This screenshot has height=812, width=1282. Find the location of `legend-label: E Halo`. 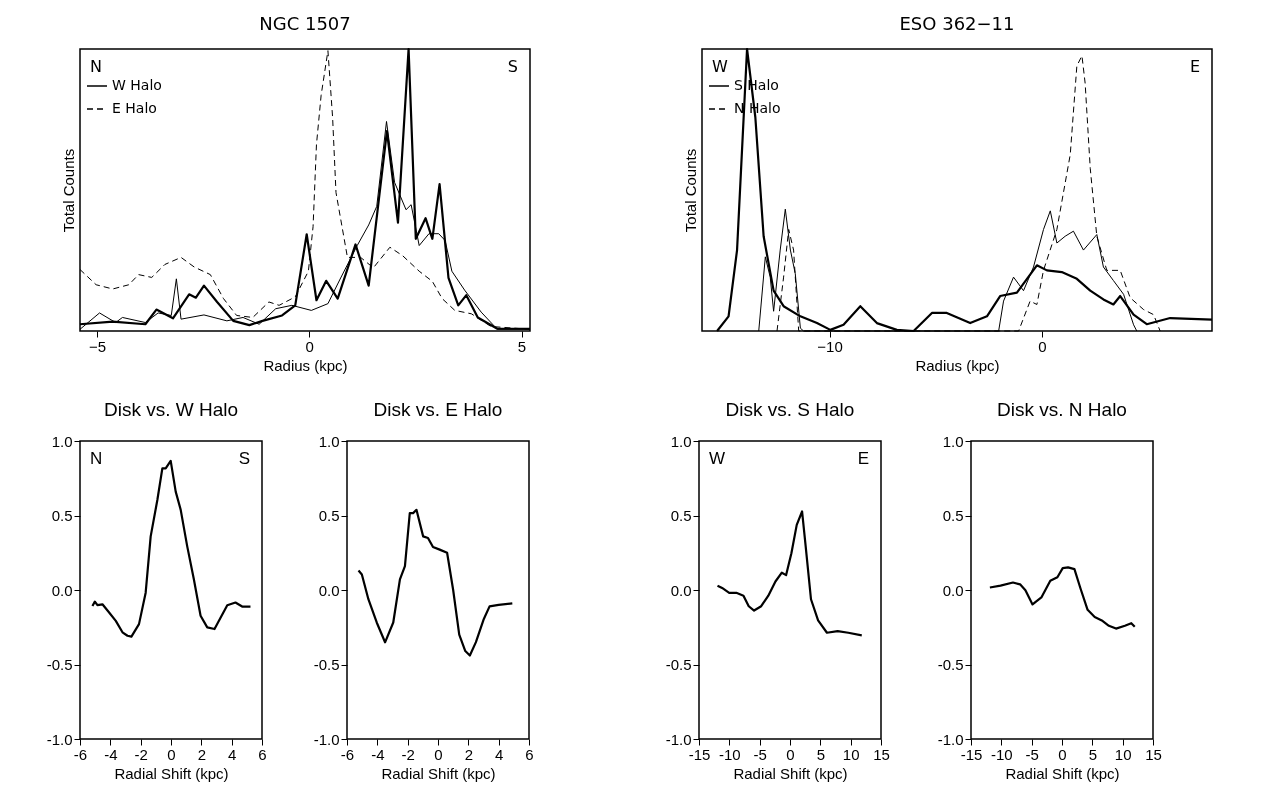

legend-label: E Halo is located at coordinates (134, 108).